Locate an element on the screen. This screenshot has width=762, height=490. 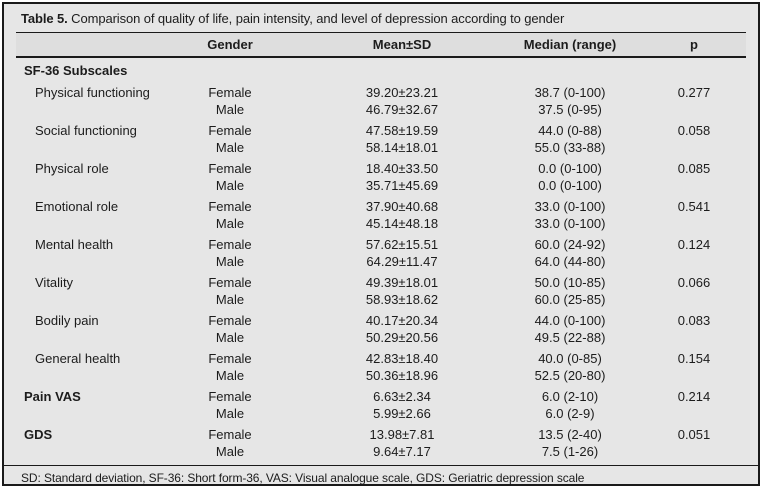
cell-median-range-female: 44.0 (0-100) is located at coordinates (570, 320).